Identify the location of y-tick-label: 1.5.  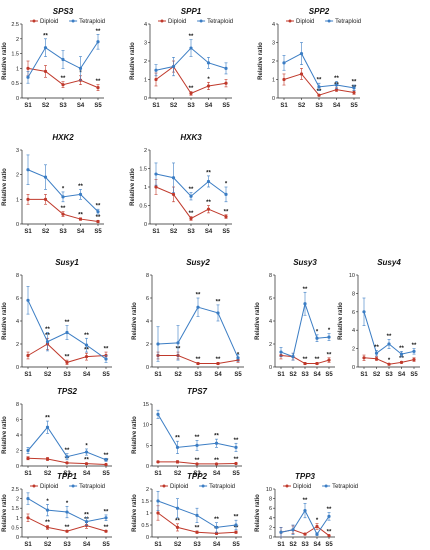
(145, 502).